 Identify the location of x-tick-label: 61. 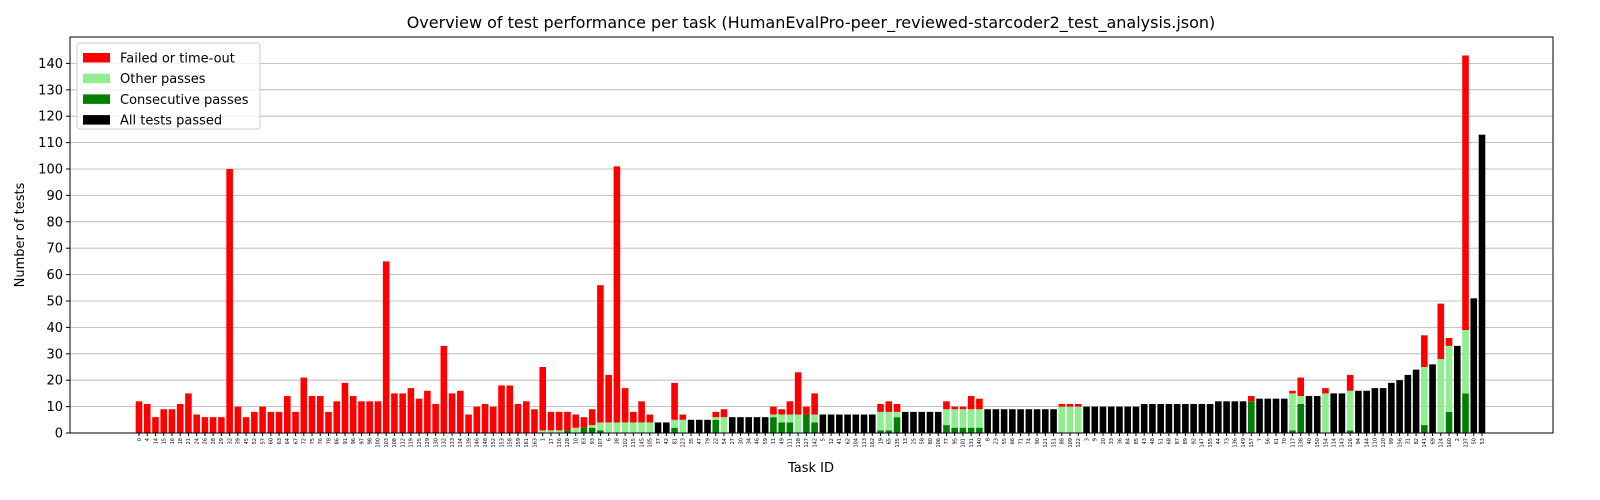
(1277, 441).